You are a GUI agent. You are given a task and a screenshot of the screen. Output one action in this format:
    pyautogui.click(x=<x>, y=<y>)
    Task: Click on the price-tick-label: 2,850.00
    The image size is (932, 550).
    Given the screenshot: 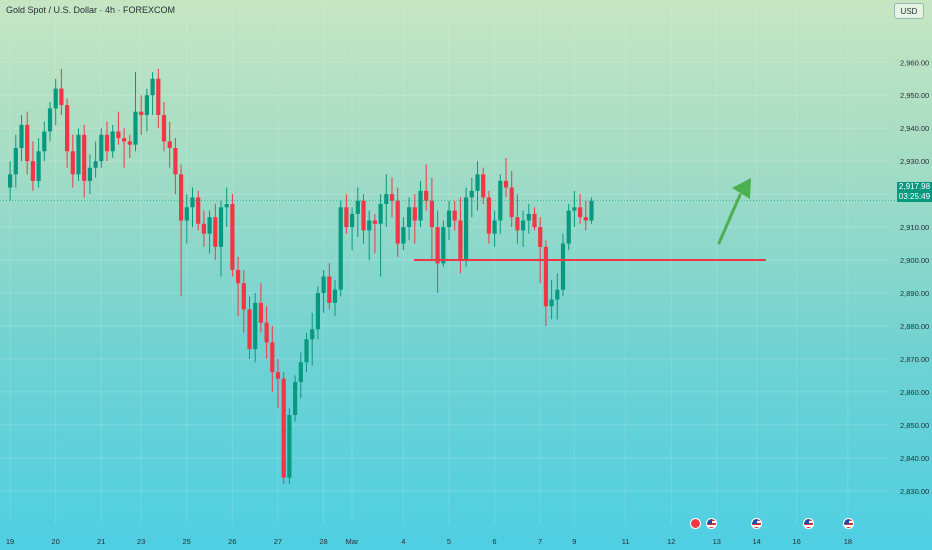 What is the action you would take?
    pyautogui.click(x=914, y=425)
    